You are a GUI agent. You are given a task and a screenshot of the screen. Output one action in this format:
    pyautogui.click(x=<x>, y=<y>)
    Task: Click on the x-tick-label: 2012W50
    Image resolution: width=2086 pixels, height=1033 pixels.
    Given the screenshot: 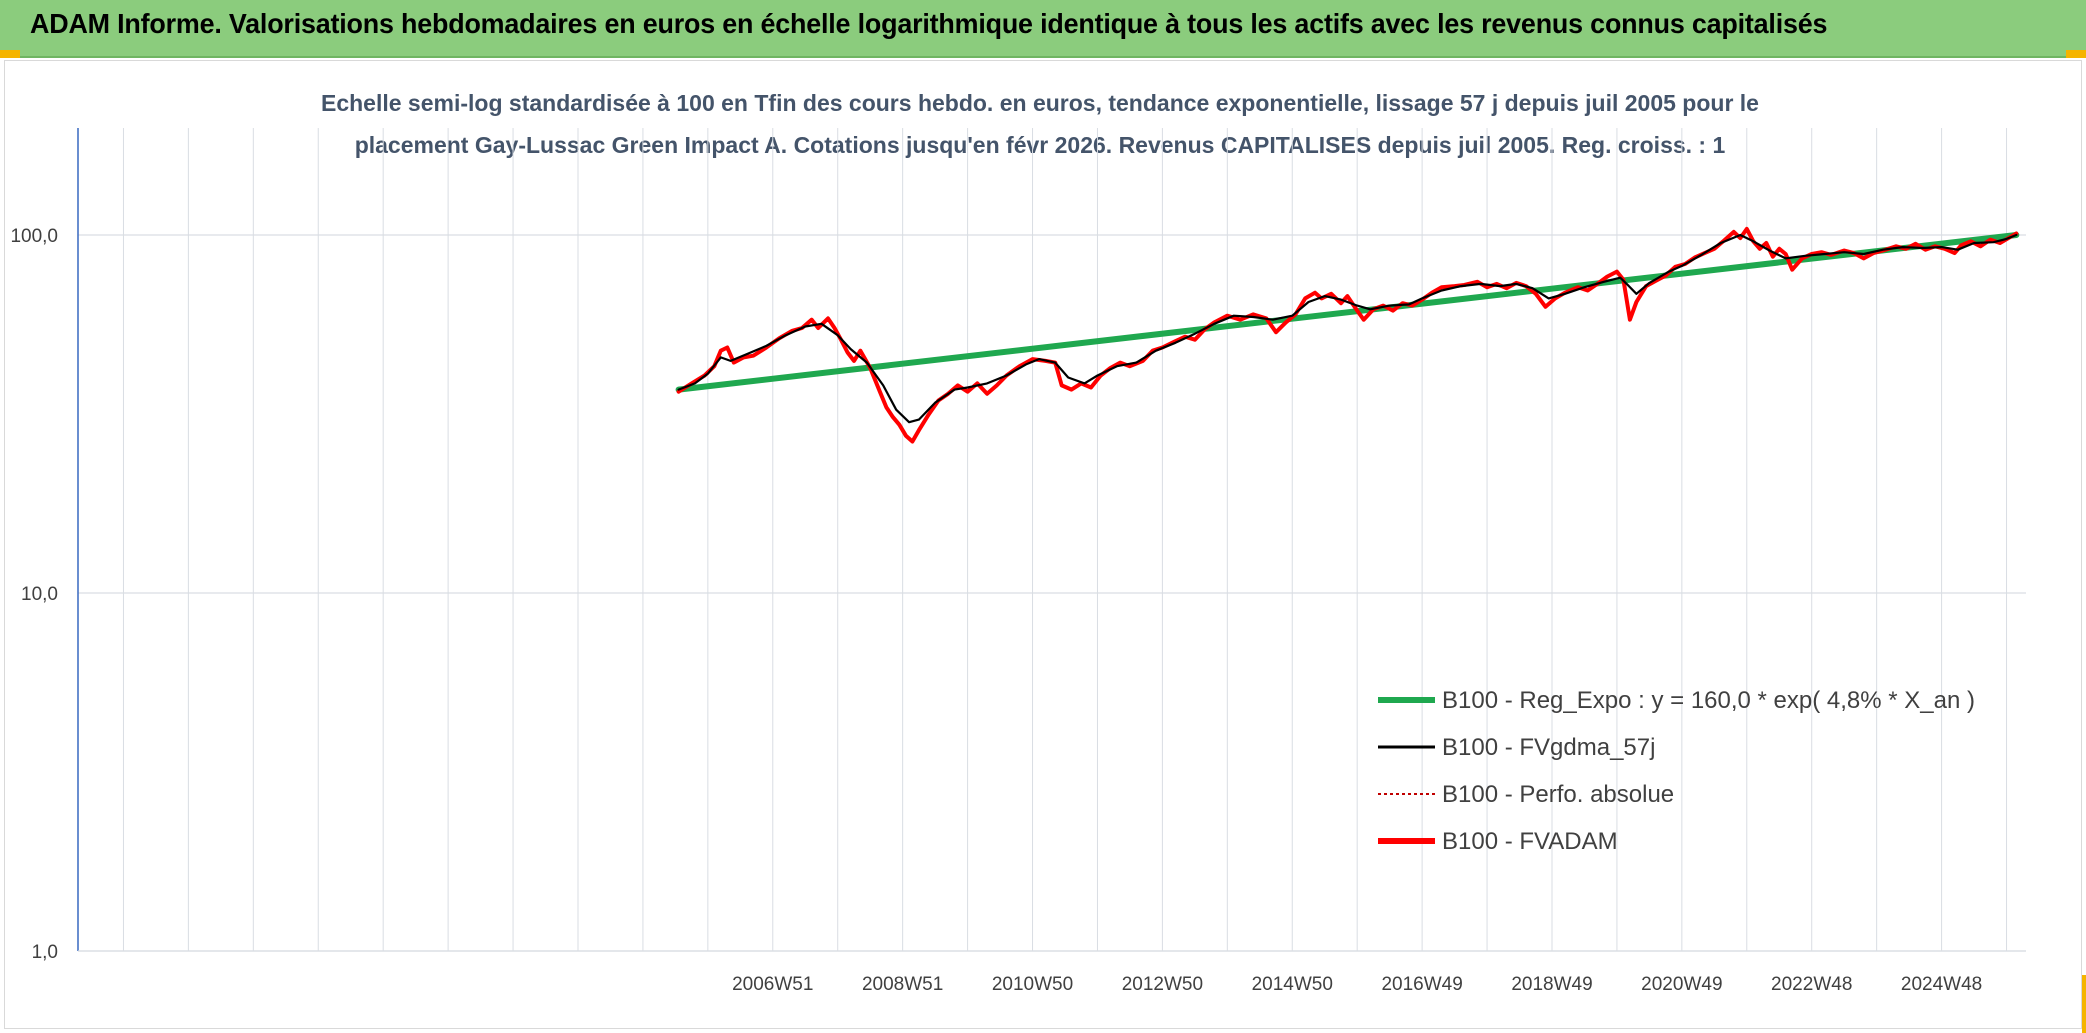 What is the action you would take?
    pyautogui.click(x=1162, y=984)
    